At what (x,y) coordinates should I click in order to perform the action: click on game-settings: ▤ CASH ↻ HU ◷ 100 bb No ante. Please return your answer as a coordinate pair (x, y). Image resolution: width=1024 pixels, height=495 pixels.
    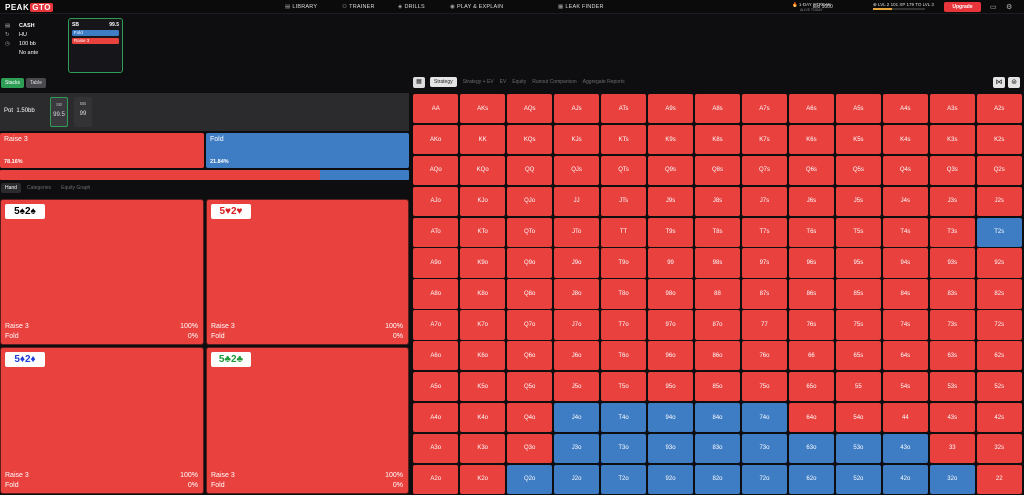
    Looking at the image, I should click on (32, 40).